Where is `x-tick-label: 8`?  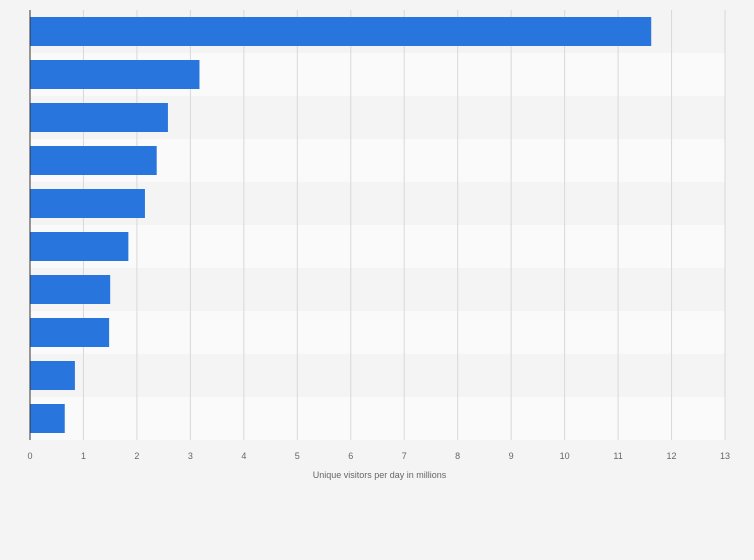
x-tick-label: 8 is located at coordinates (457, 456).